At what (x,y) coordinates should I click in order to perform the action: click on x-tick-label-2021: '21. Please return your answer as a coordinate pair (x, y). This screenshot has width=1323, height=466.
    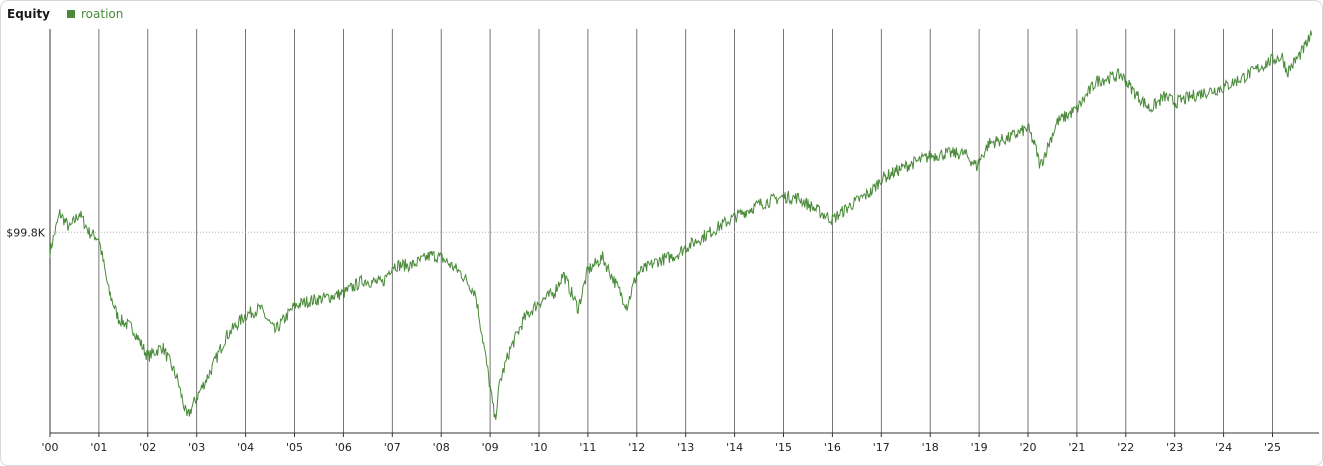
    Looking at the image, I should click on (1076, 447).